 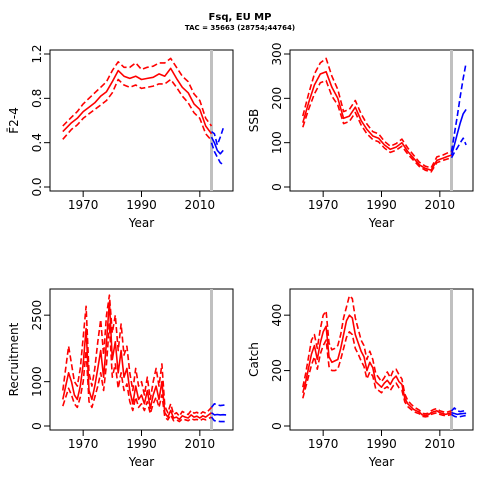 What do you see at coordinates (37, 381) in the screenshot?
I see `y-tick-label: 1000` at bounding box center [37, 381].